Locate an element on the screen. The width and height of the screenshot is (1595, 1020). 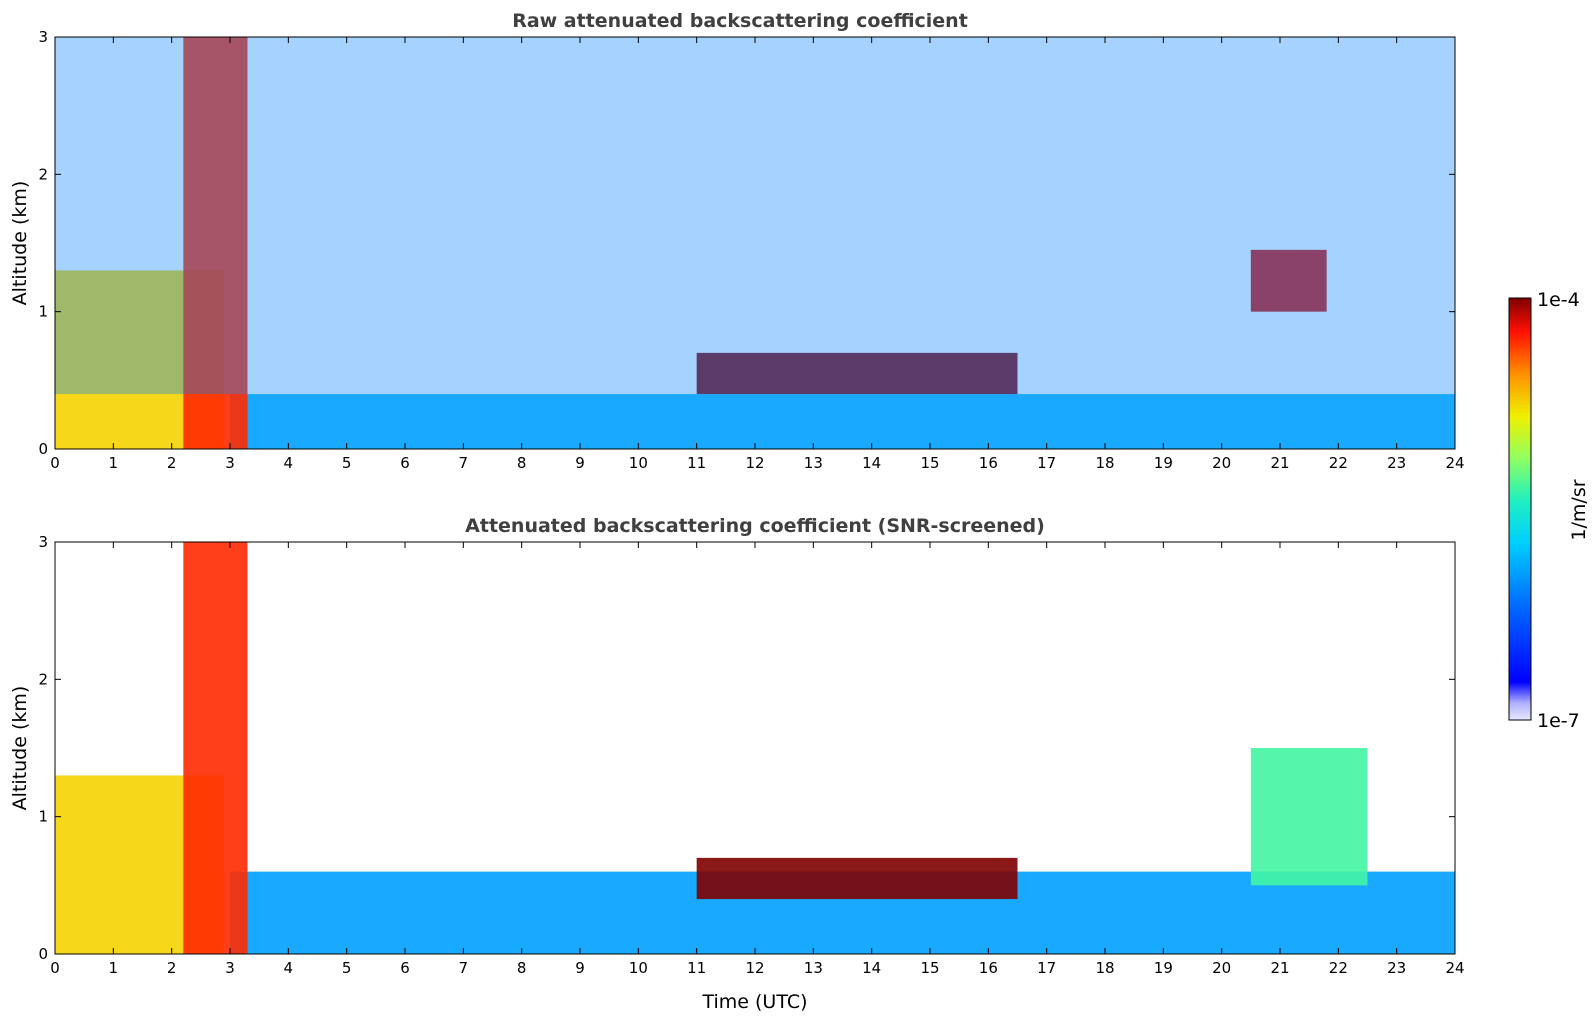
panel-raw-x-tick-label: 10 is located at coordinates (638, 463).